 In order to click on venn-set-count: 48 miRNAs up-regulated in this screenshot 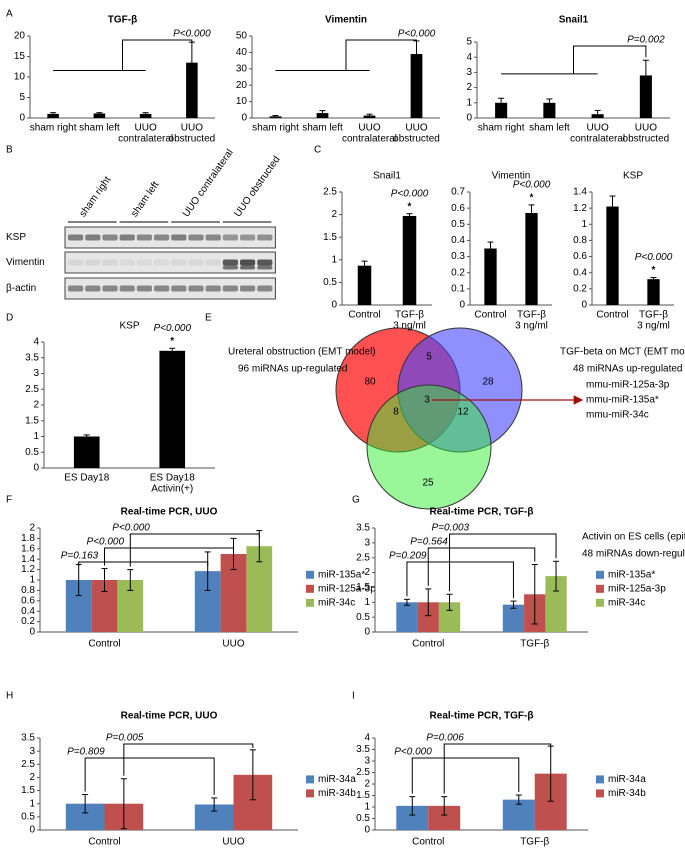, I will do `click(628, 369)`.